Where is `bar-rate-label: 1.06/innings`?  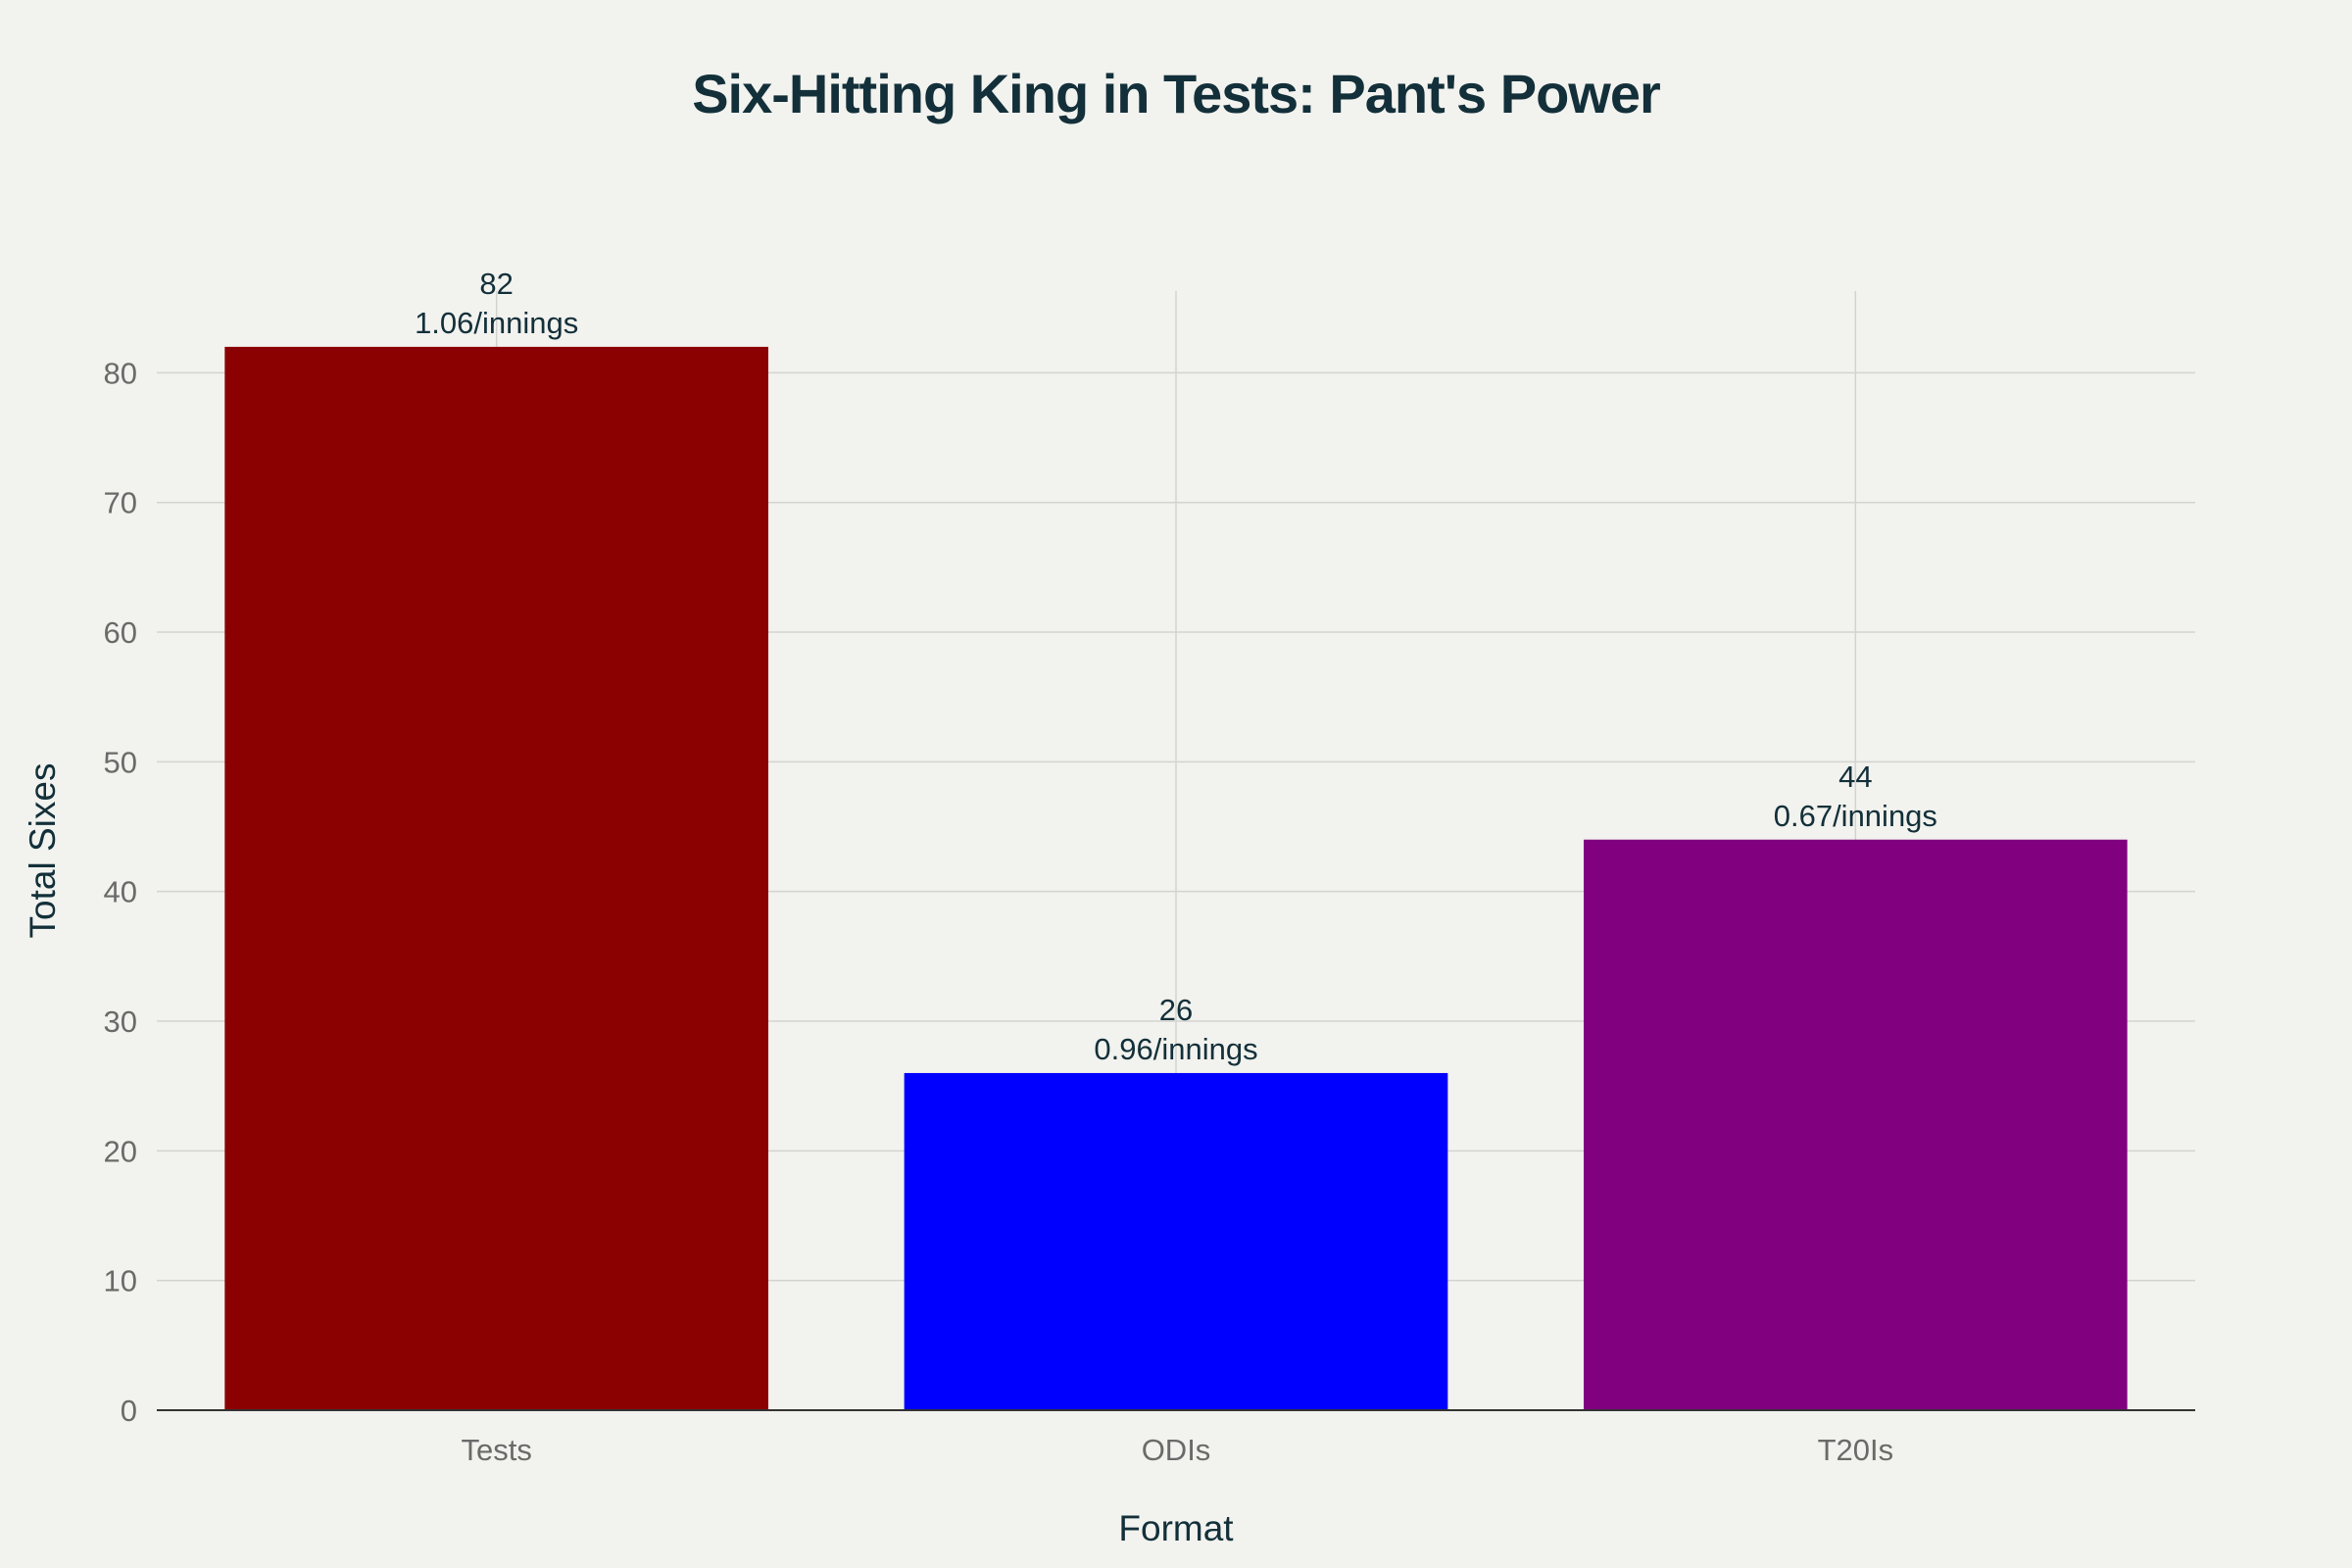 bar-rate-label: 1.06/innings is located at coordinates (496, 323).